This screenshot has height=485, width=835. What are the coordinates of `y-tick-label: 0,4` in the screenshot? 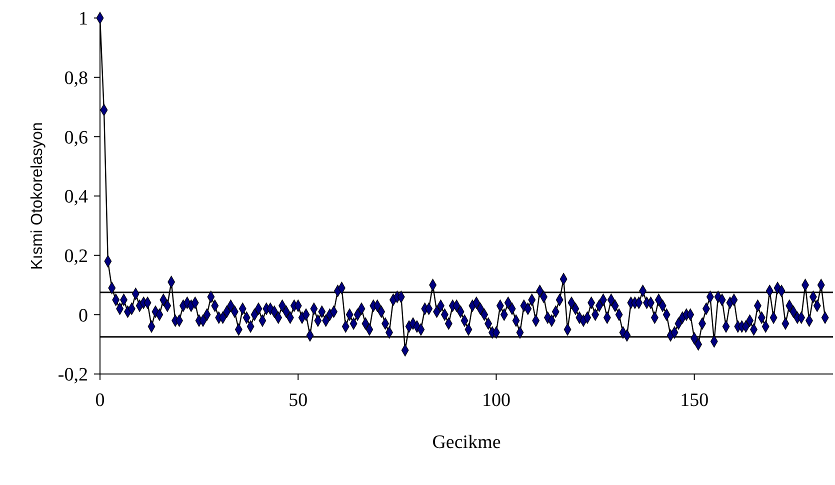 It's located at (76, 197).